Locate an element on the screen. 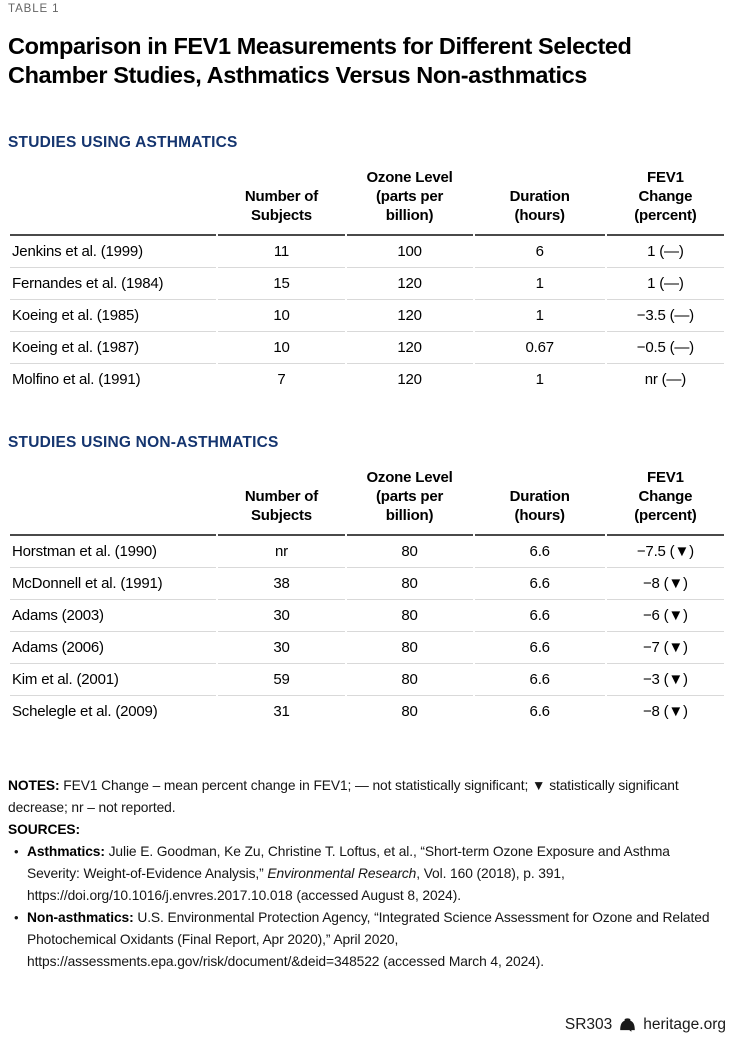 The image size is (734, 1047). table-row: Adams (2006) 30 80 6.6 −7 (▼) is located at coordinates (367, 648).